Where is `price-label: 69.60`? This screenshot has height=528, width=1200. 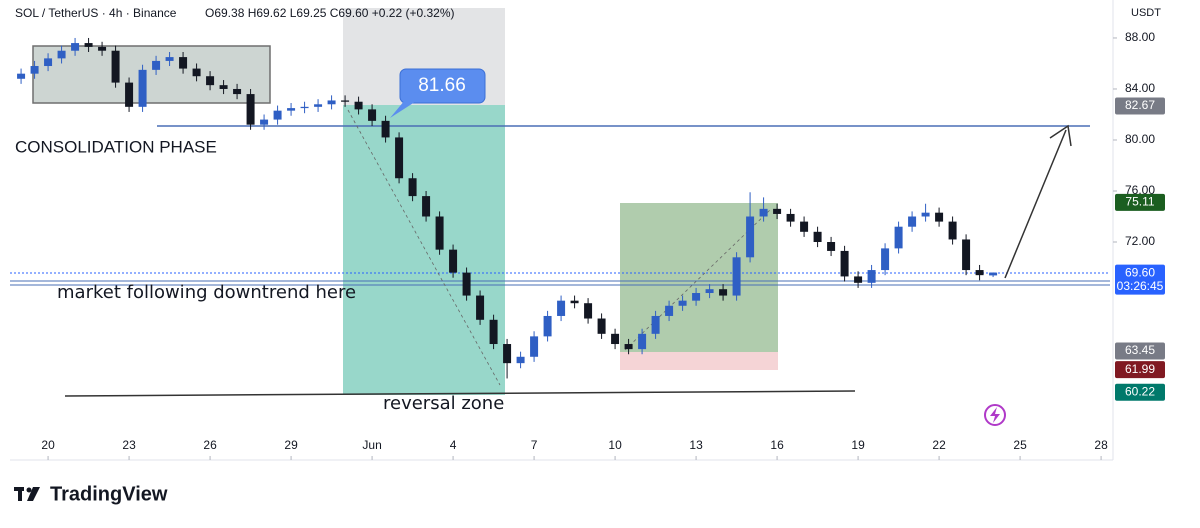 price-label: 69.60 is located at coordinates (1140, 272).